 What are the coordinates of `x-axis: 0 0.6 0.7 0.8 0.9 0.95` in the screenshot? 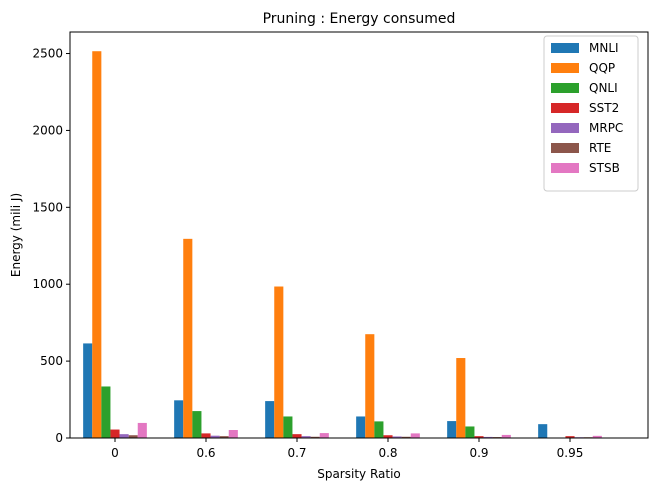 It's located at (347, 449).